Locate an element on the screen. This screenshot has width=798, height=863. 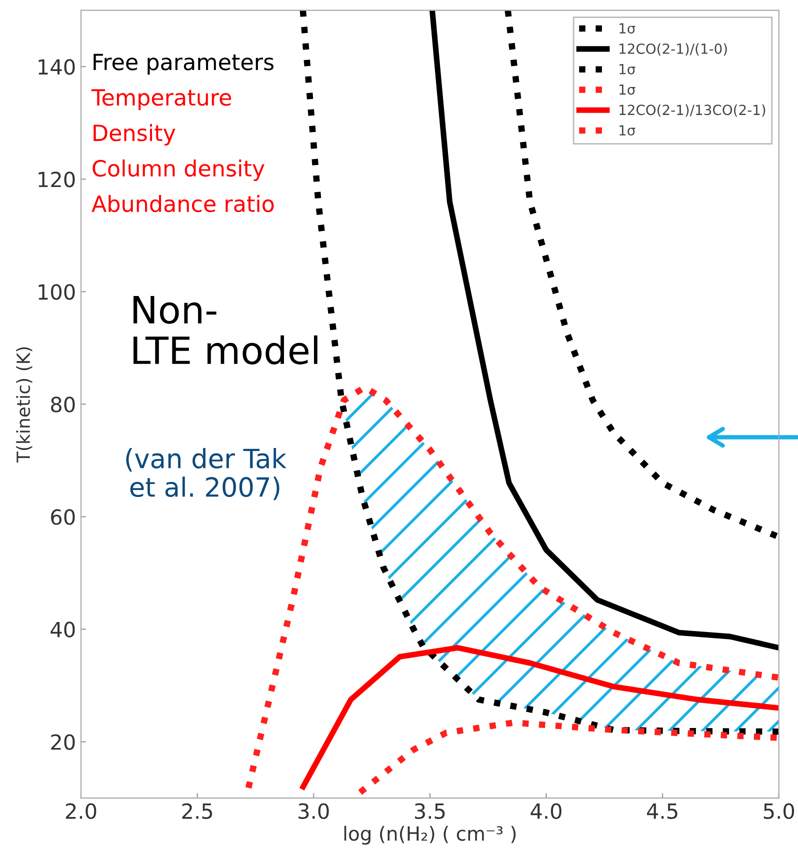
x-axis-title: log (n(H₂) ( cm⁻³ ) is located at coordinates (430, 835).